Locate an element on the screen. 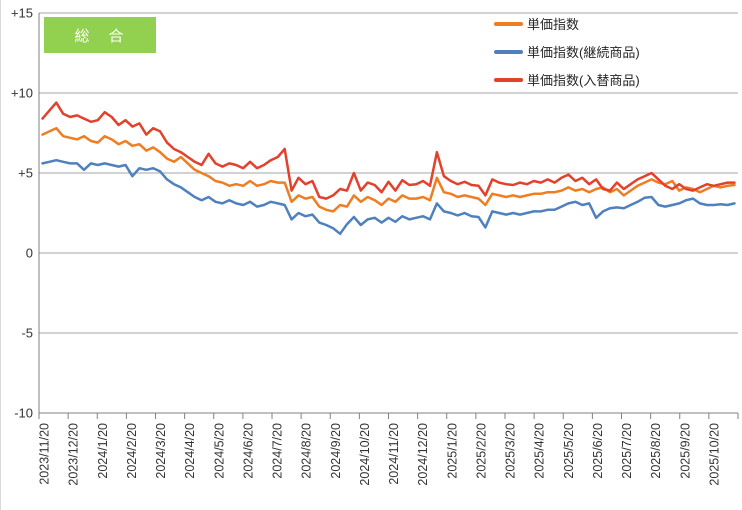 The height and width of the screenshot is (510, 742). chart-legend: 単価指数 単価指数(継続商品) 単価指数(入替商品) is located at coordinates (567, 51).